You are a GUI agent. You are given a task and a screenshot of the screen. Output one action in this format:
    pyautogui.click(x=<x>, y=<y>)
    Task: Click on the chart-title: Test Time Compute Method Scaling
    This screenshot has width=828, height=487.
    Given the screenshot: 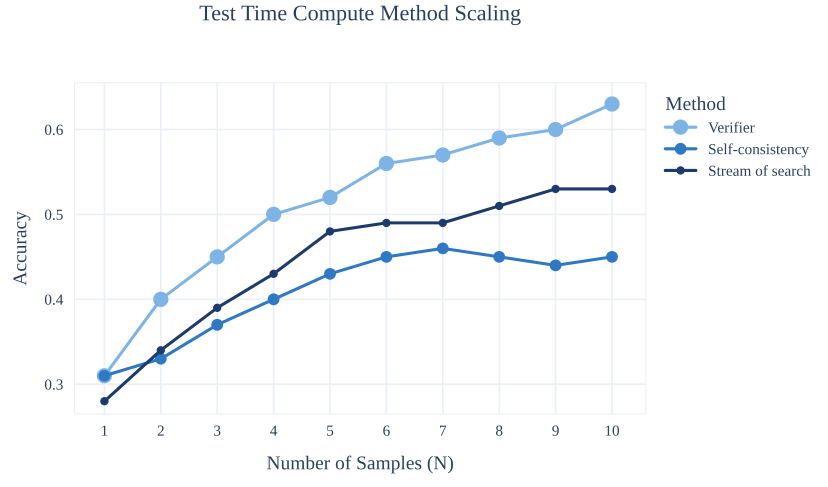 What is the action you would take?
    pyautogui.click(x=360, y=15)
    